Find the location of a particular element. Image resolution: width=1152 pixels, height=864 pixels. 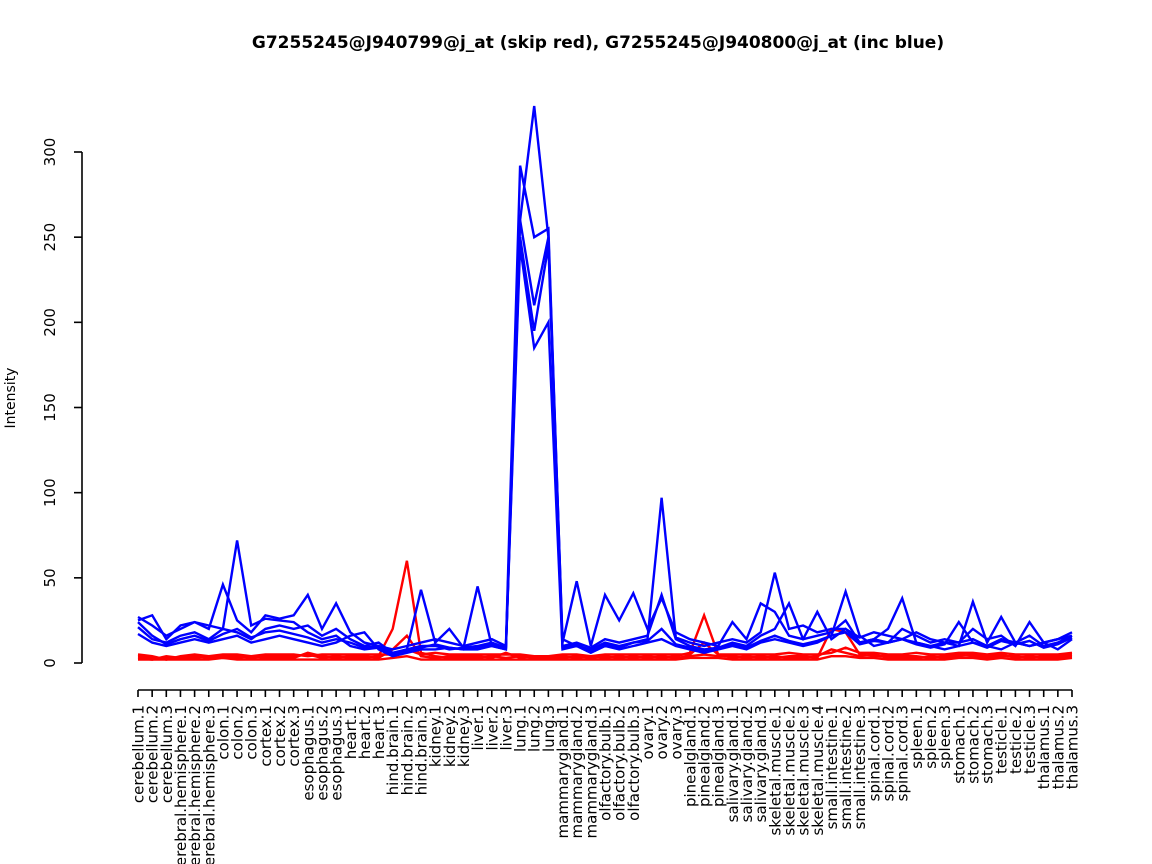

y-tick-label: 200 is located at coordinates (50, 322).